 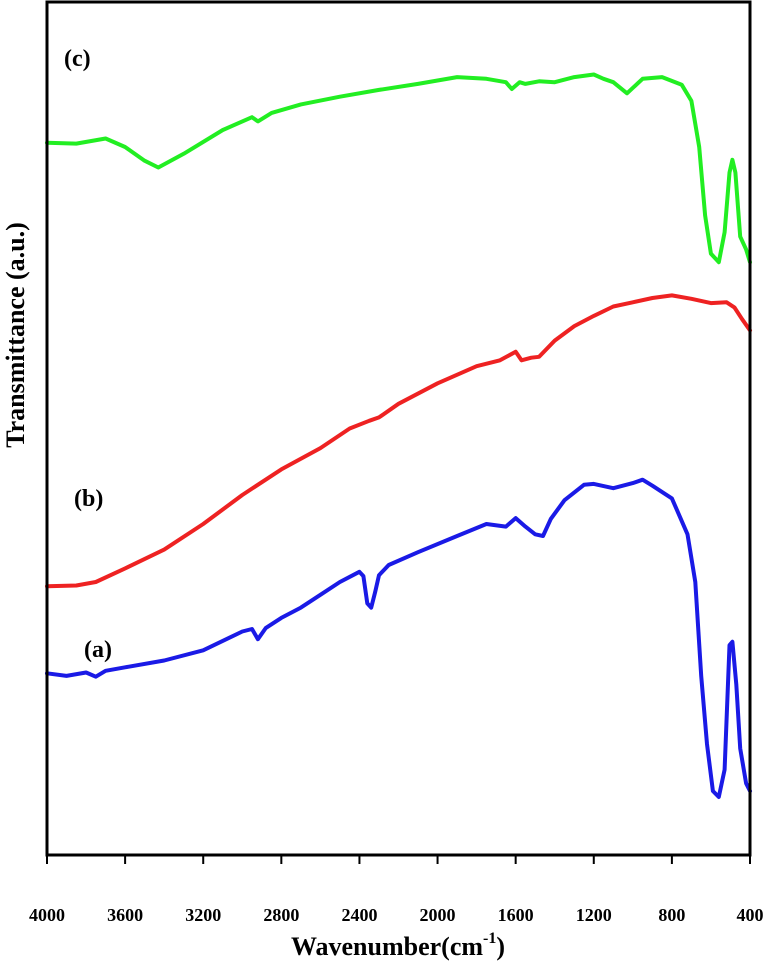 What do you see at coordinates (98, 650) in the screenshot?
I see `series-label-2: (a)` at bounding box center [98, 650].